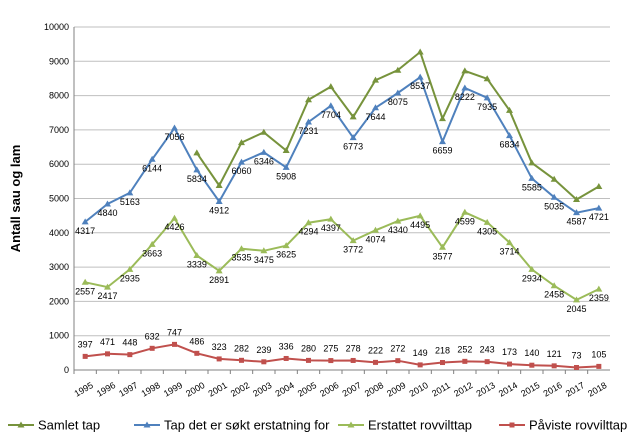 This screenshot has height=448, width=640. Describe the element at coordinates (59, 164) in the screenshot. I see `y-tick-label: 6000` at that location.